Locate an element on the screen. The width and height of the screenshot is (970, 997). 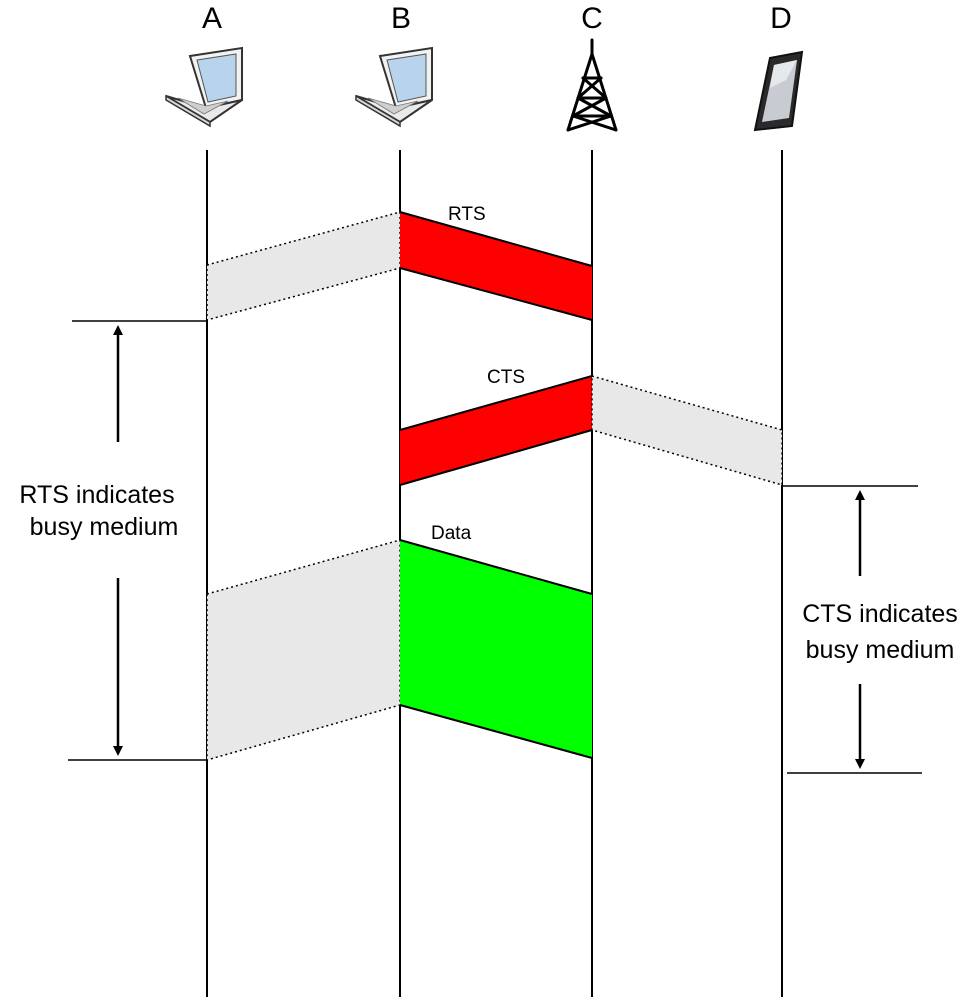
rts-busy-text-line2: busy medium is located at coordinates (104, 527).